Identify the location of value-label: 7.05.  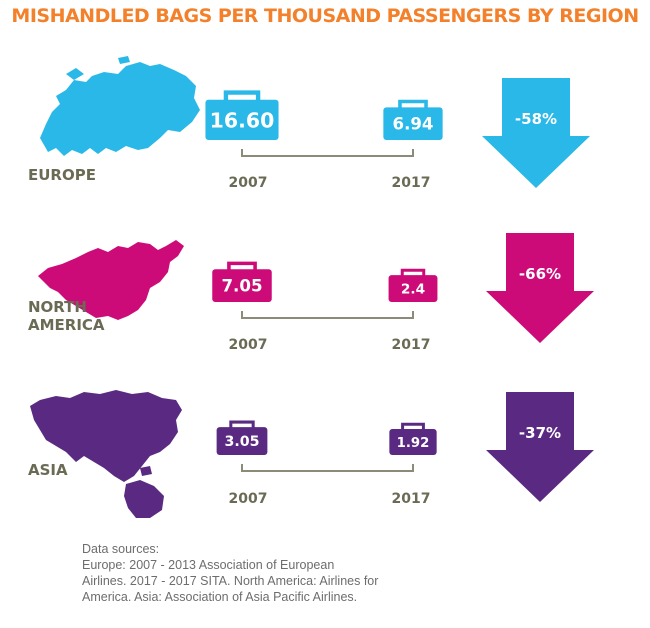
(241, 286).